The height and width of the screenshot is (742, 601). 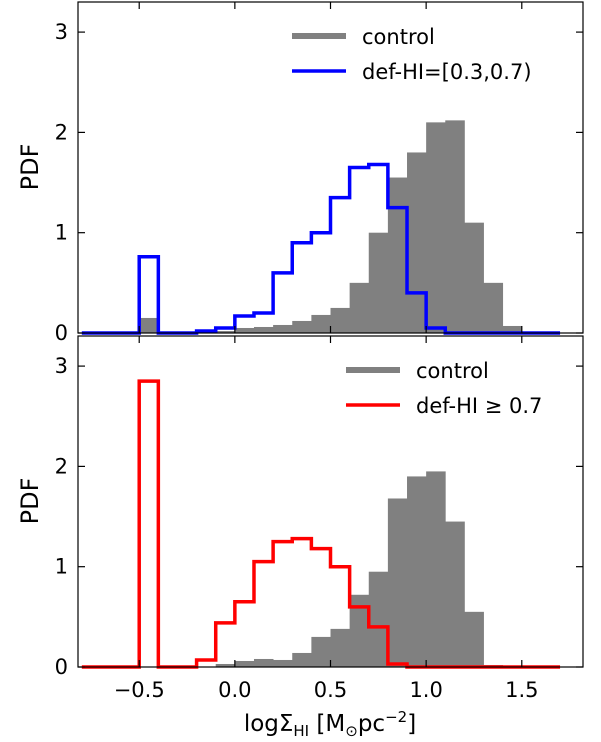 What do you see at coordinates (234, 690) in the screenshot?
I see `bottom-x-tick-label: 0.0` at bounding box center [234, 690].